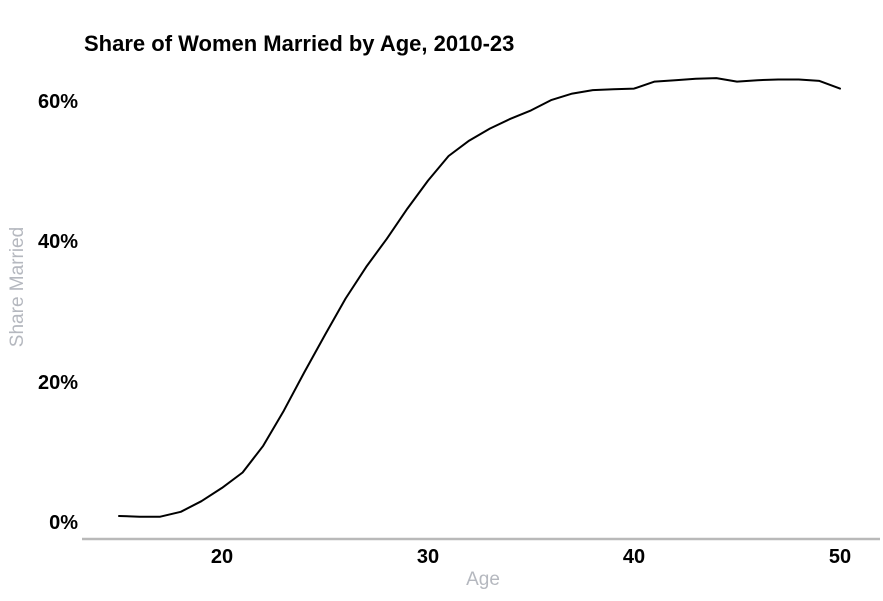 The image size is (883, 601). Describe the element at coordinates (840, 557) in the screenshot. I see `x-tick-label: 50` at that location.